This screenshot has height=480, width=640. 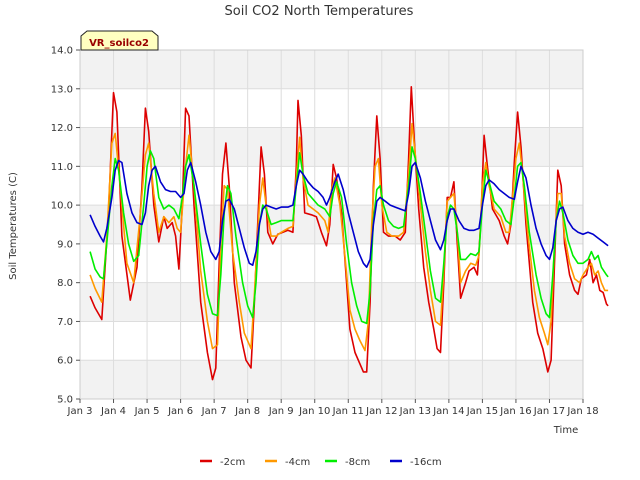 I want to click on x-tick-label: Jan 17, so click(x=549, y=411).